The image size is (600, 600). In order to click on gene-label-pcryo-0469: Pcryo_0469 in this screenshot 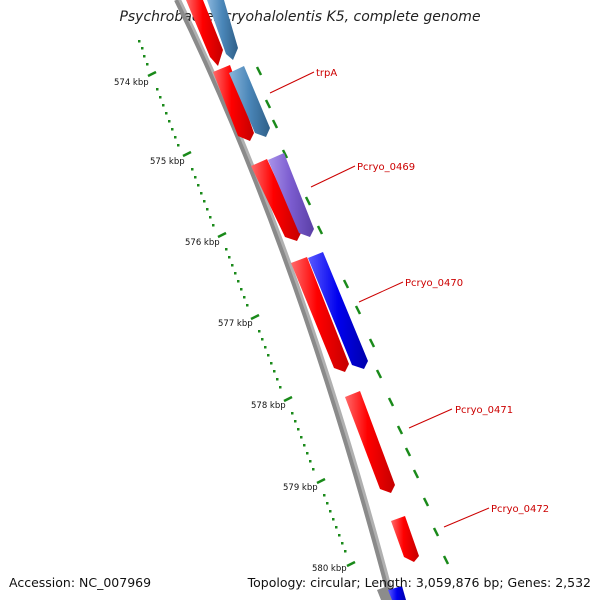, I will do `click(386, 167)`.